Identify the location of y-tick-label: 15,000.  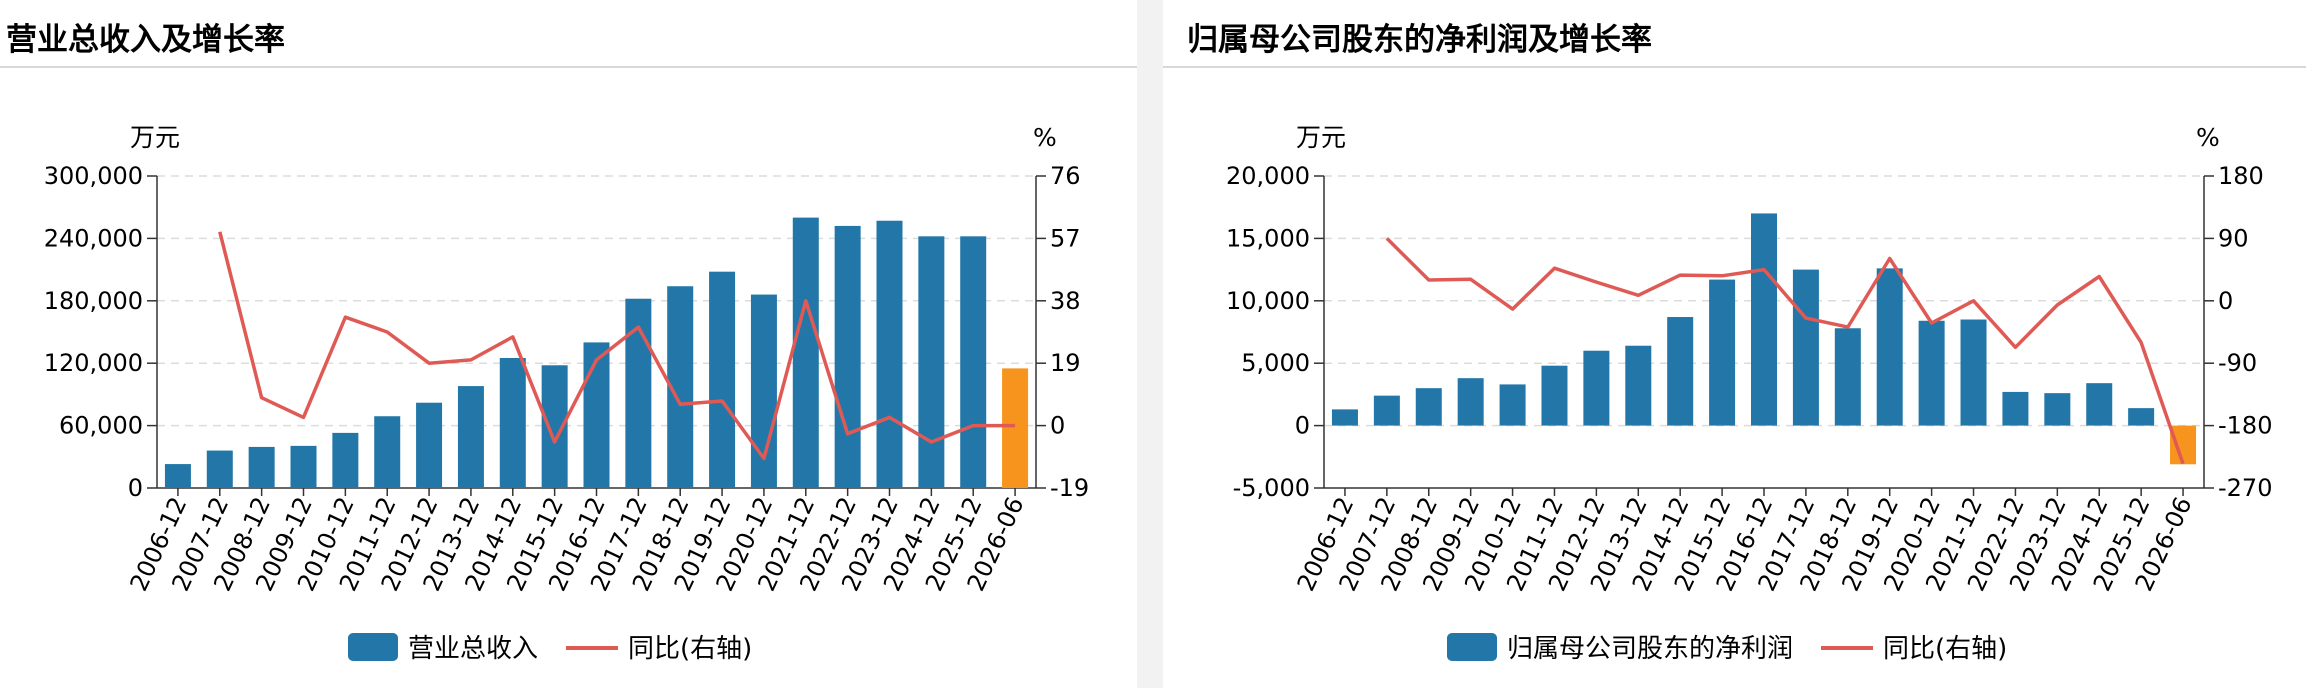
(1268, 238).